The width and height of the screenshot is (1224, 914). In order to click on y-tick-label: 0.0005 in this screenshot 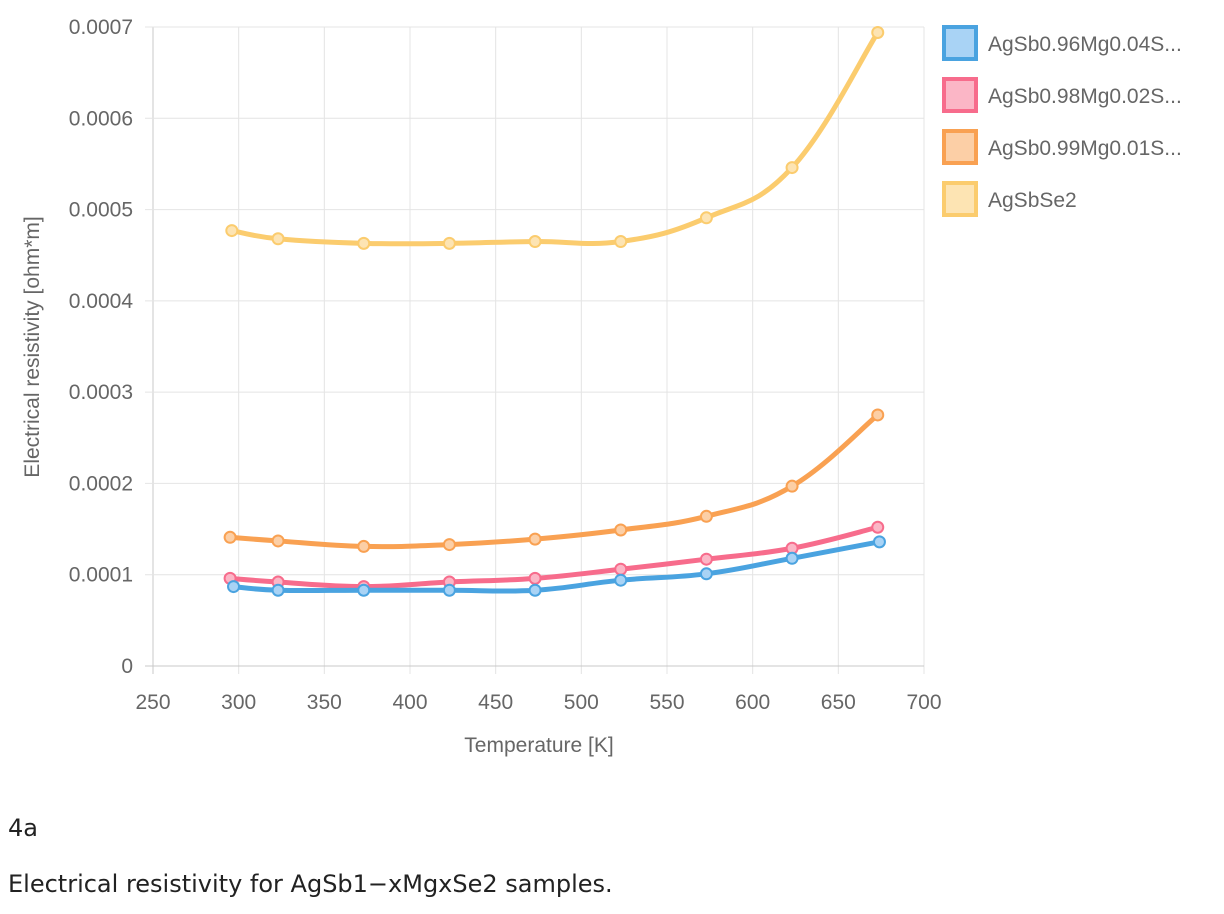, I will do `click(101, 210)`.